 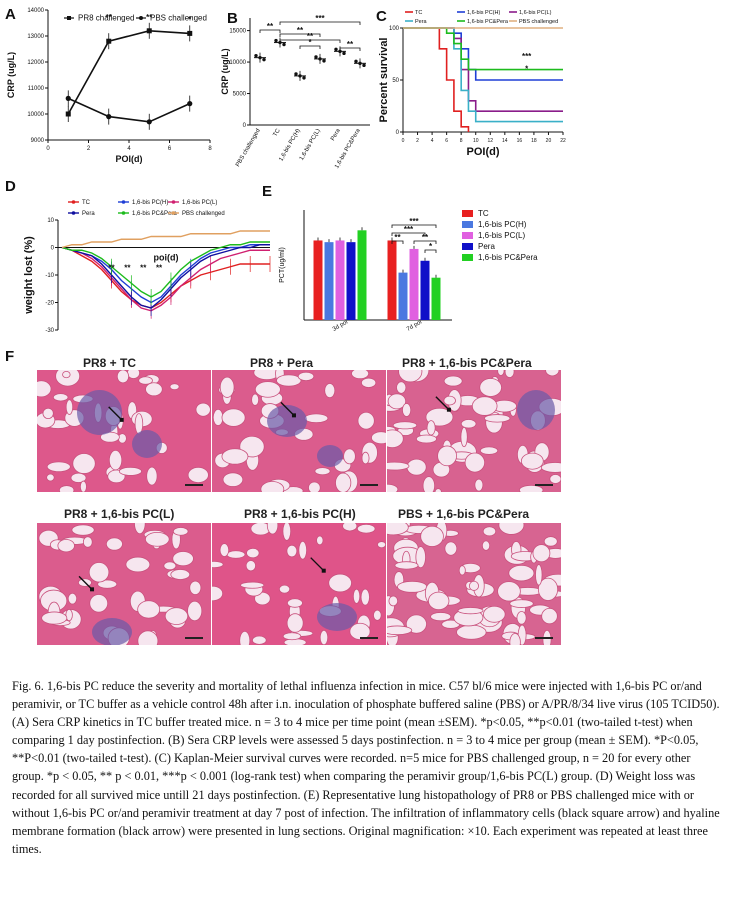 What do you see at coordinates (38, 141) in the screenshot?
I see `y-tick-label: 9000` at bounding box center [38, 141].